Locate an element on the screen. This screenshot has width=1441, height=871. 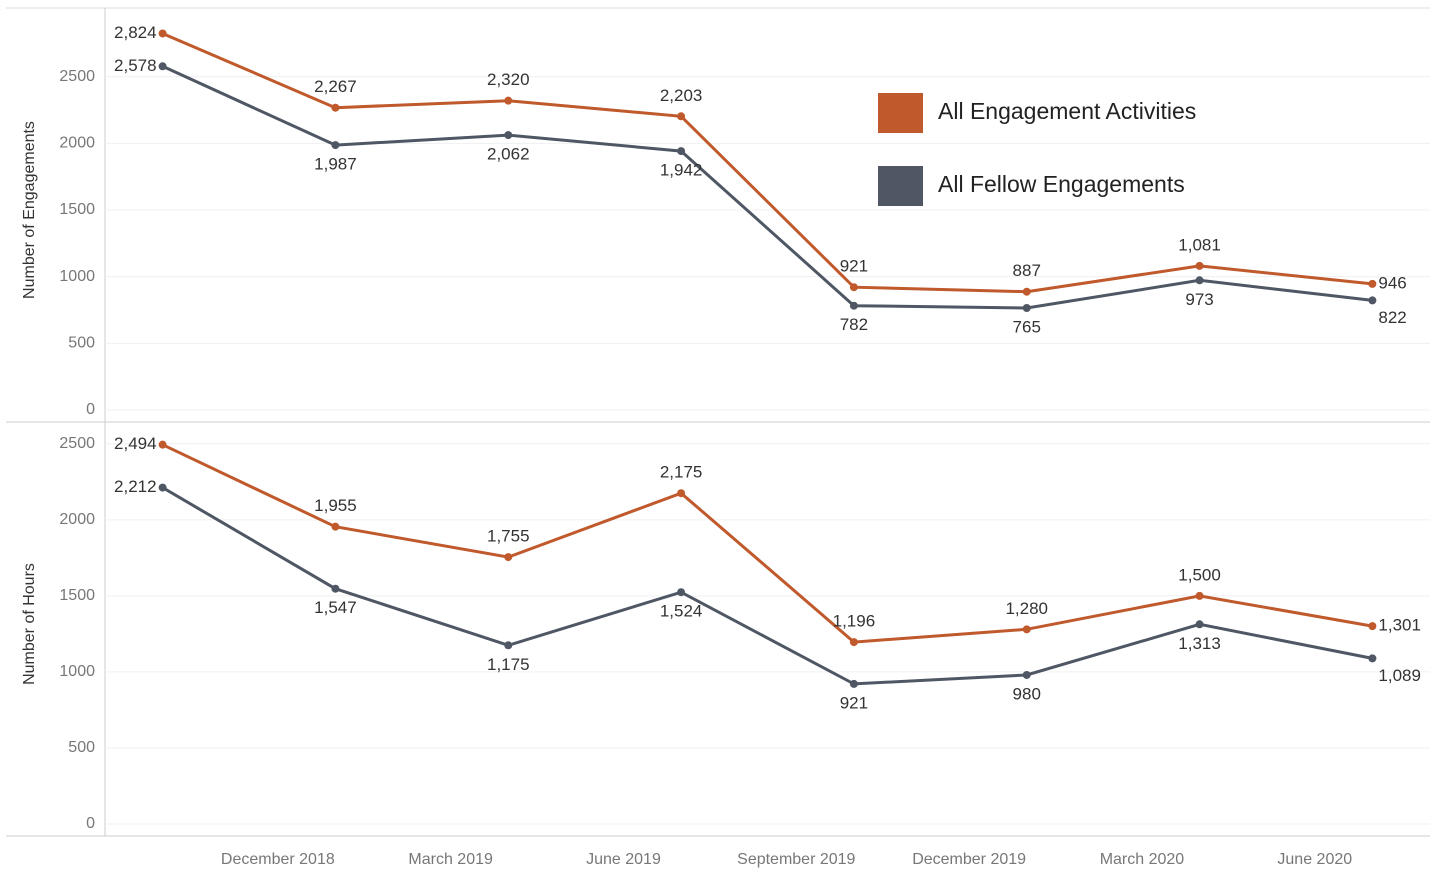
data-label: 1,547 is located at coordinates (335, 607).